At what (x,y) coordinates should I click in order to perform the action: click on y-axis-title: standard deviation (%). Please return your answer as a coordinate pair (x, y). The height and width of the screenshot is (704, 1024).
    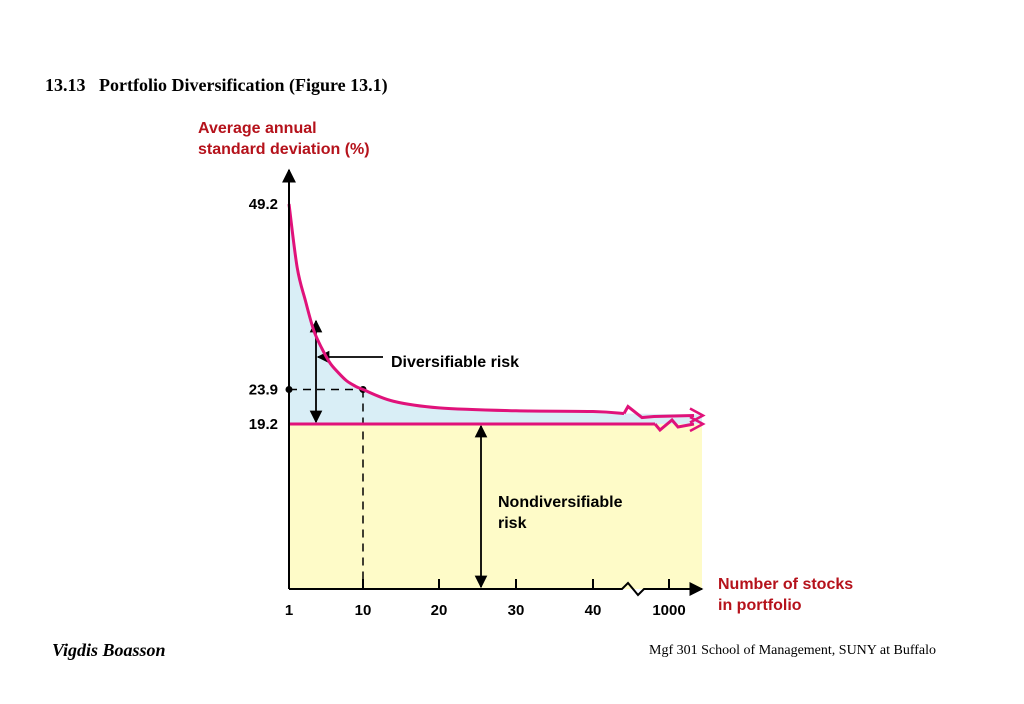
    Looking at the image, I should click on (284, 149).